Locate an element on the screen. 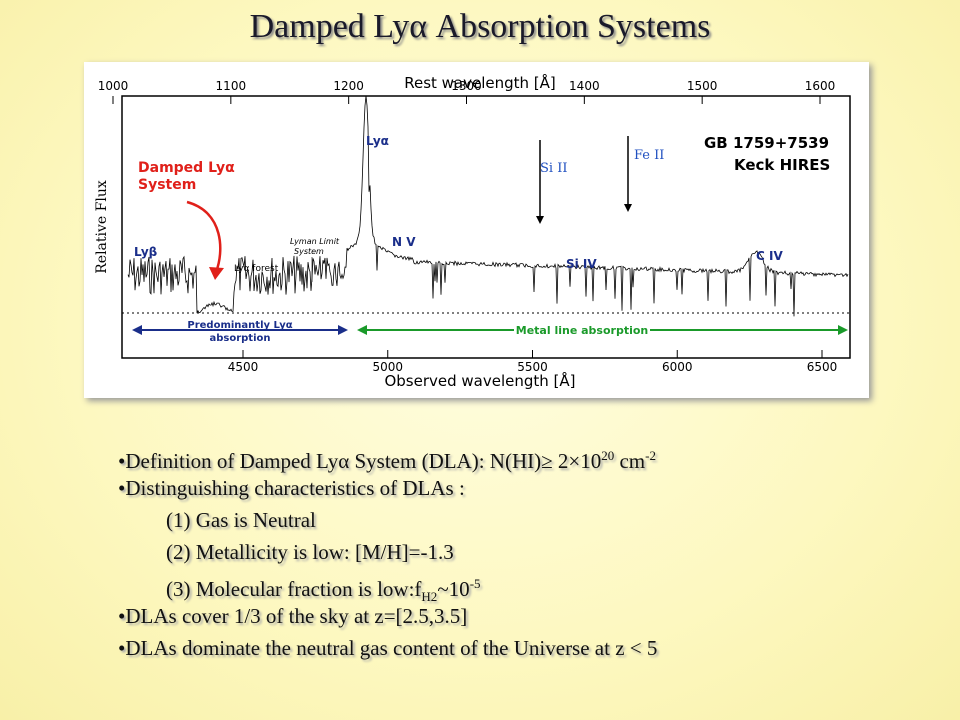 The height and width of the screenshot is (720, 960). bullet-text: -5 is located at coordinates (475, 583).